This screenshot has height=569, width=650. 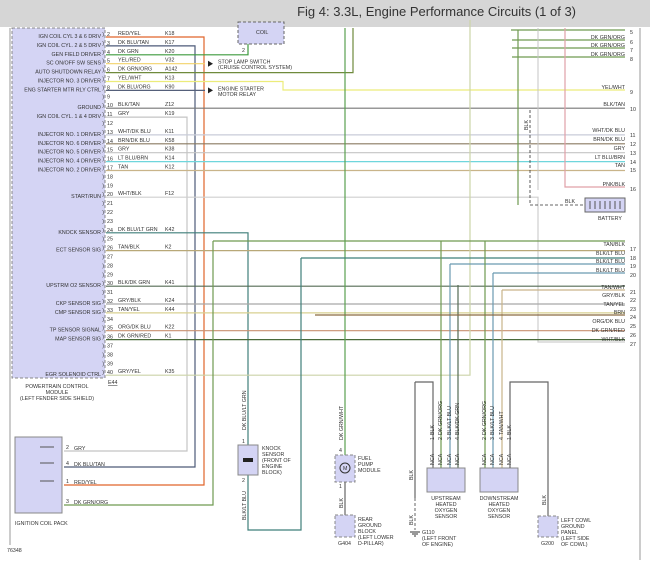 I want to click on pcm-pin-function: START/RUN, so click(x=86, y=197).